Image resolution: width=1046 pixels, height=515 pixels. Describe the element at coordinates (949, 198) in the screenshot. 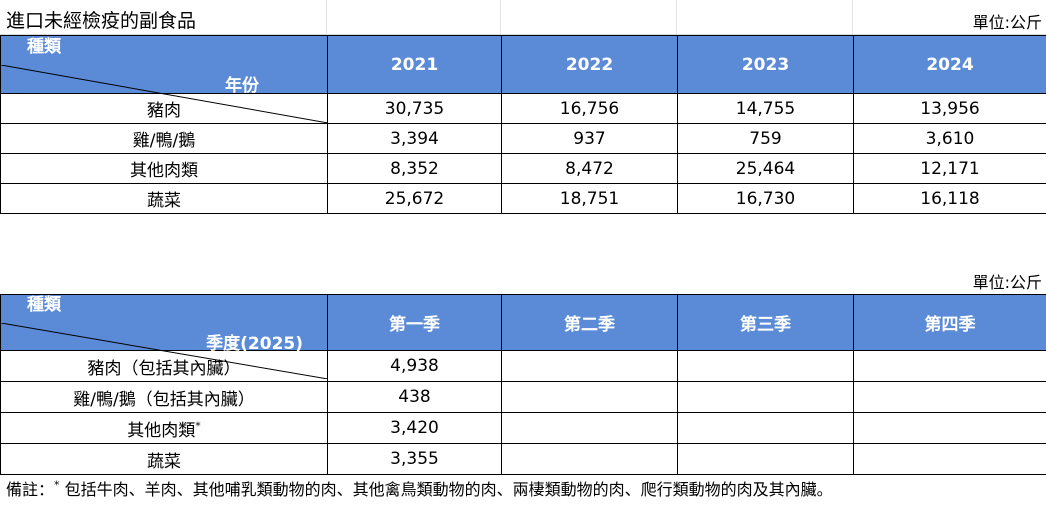

I see `table-cell: 16,118` at that location.